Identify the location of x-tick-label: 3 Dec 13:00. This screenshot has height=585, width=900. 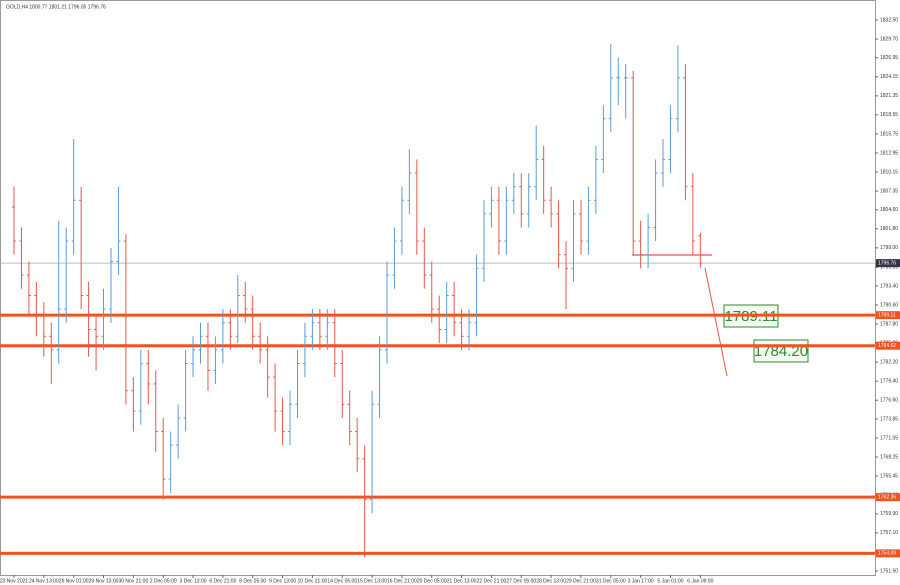
(193, 581).